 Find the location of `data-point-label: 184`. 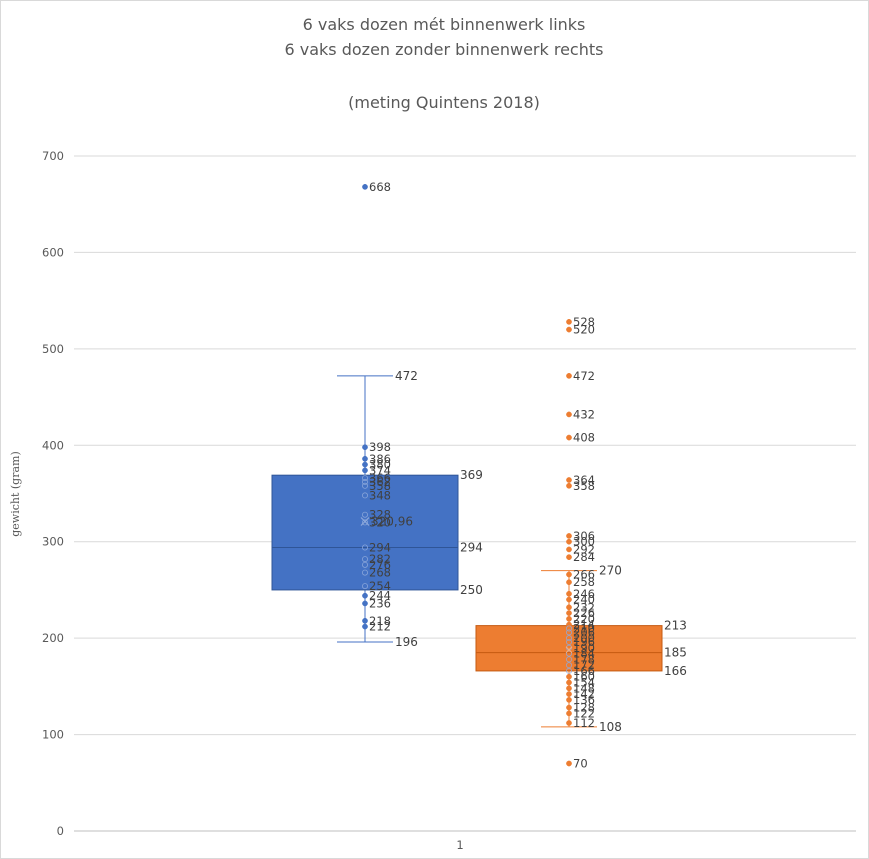

data-point-label: 184 is located at coordinates (584, 654).